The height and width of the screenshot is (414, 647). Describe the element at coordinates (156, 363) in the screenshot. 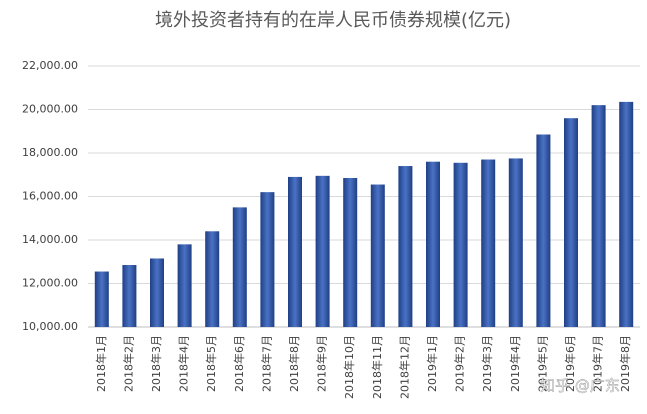

I see `x-tick-label: 2018年3月` at that location.